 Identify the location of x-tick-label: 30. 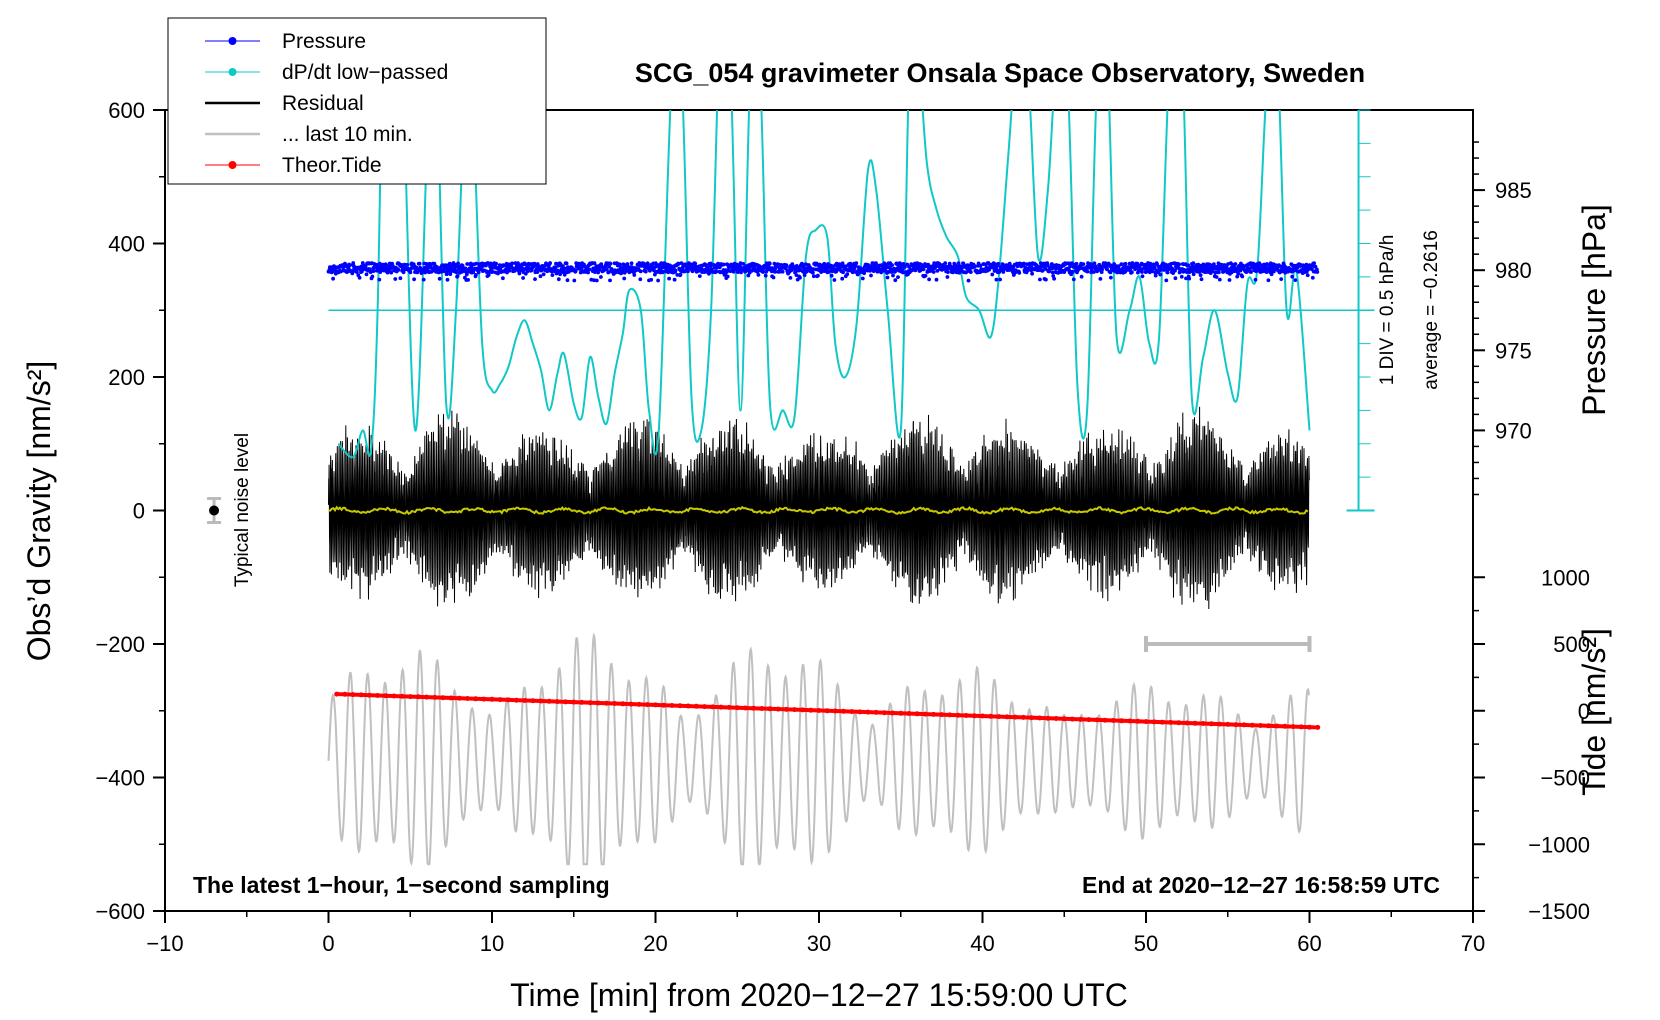
(819, 943).